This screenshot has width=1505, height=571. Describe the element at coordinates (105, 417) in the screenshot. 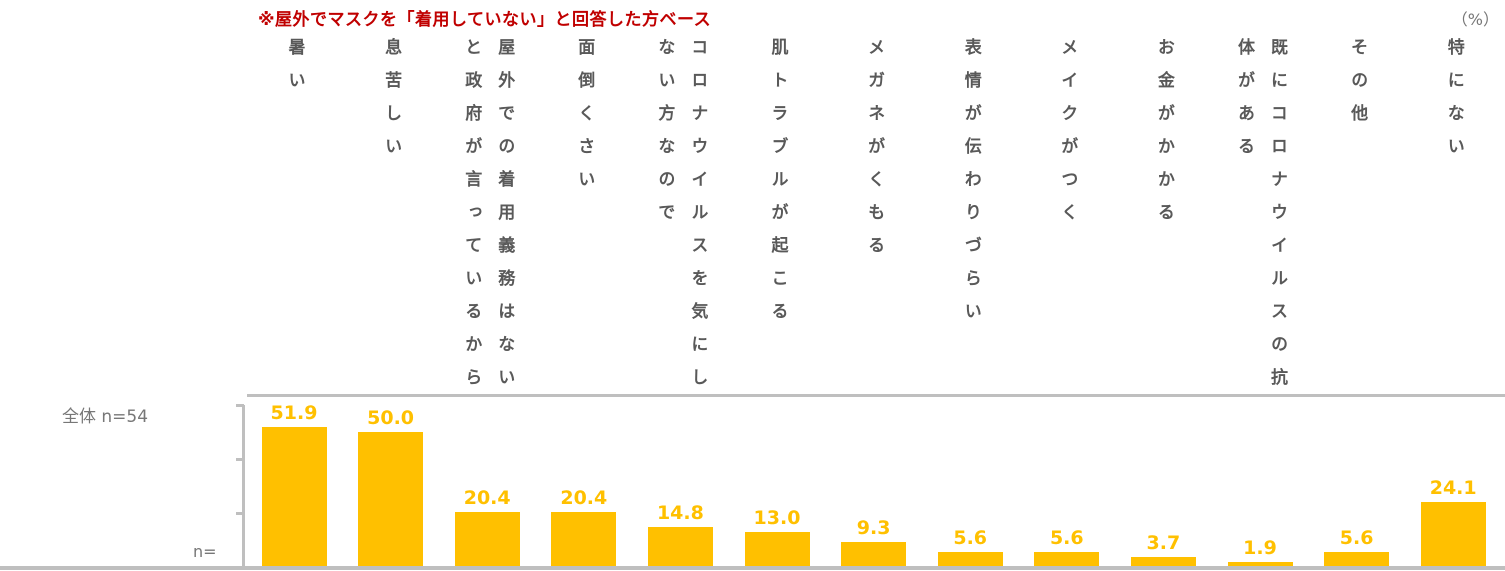

I see `row-label: 全体 n=54` at that location.